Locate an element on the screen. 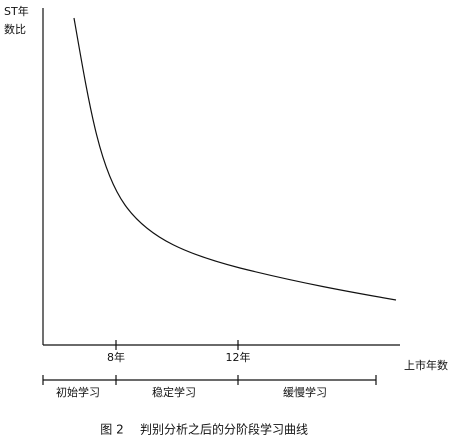 The image size is (450, 440). x-tick-label: 12年 is located at coordinates (238, 357).